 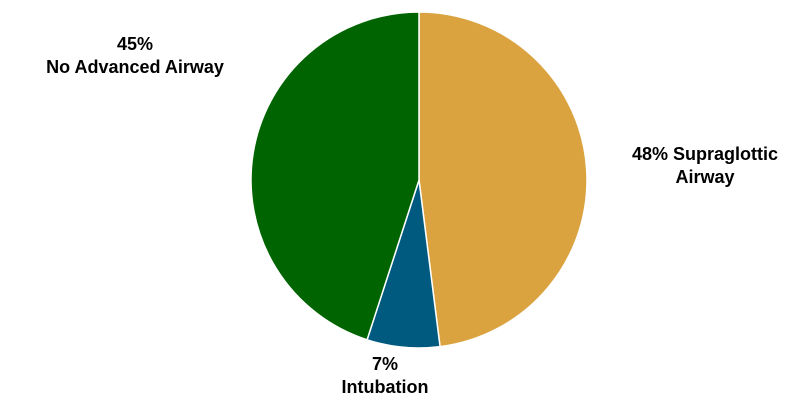 What do you see at coordinates (385, 387) in the screenshot?
I see `category-label: Intubation` at bounding box center [385, 387].